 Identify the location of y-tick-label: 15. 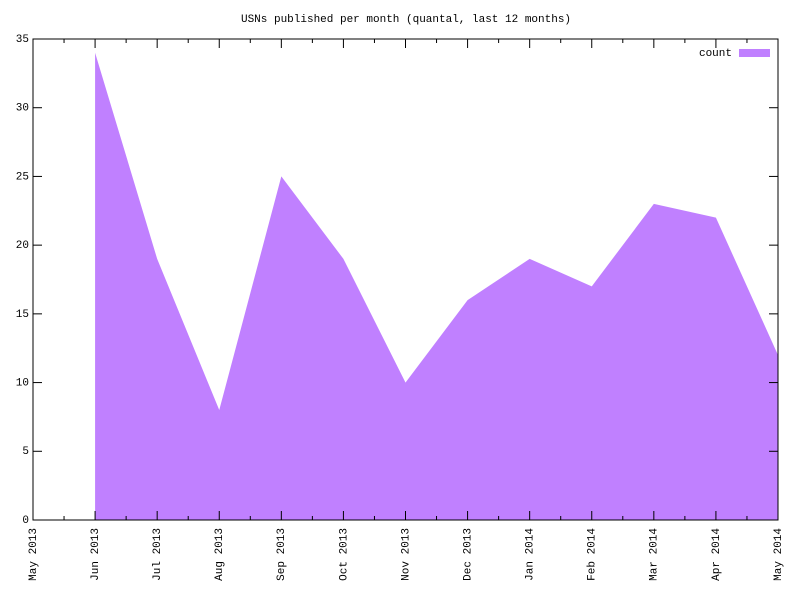
(22, 315).